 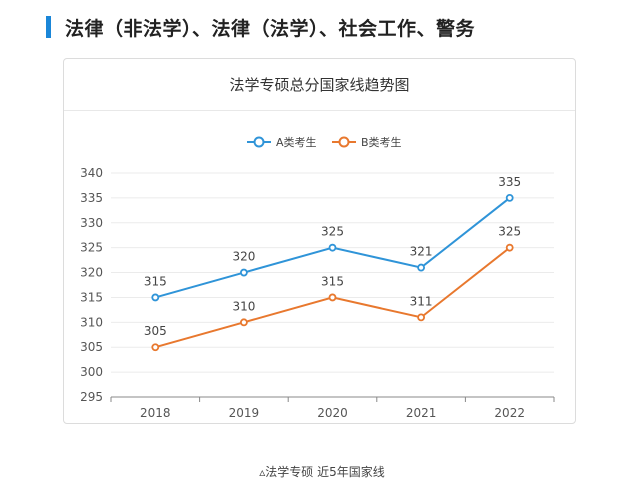 What do you see at coordinates (48, 27) in the screenshot?
I see `heading-accent-bar` at bounding box center [48, 27].